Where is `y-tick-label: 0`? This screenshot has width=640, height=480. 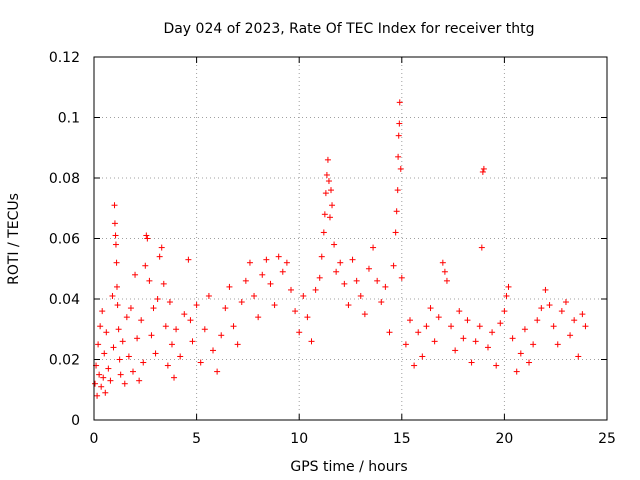
y-tick-label: 0 is located at coordinates (75, 421).